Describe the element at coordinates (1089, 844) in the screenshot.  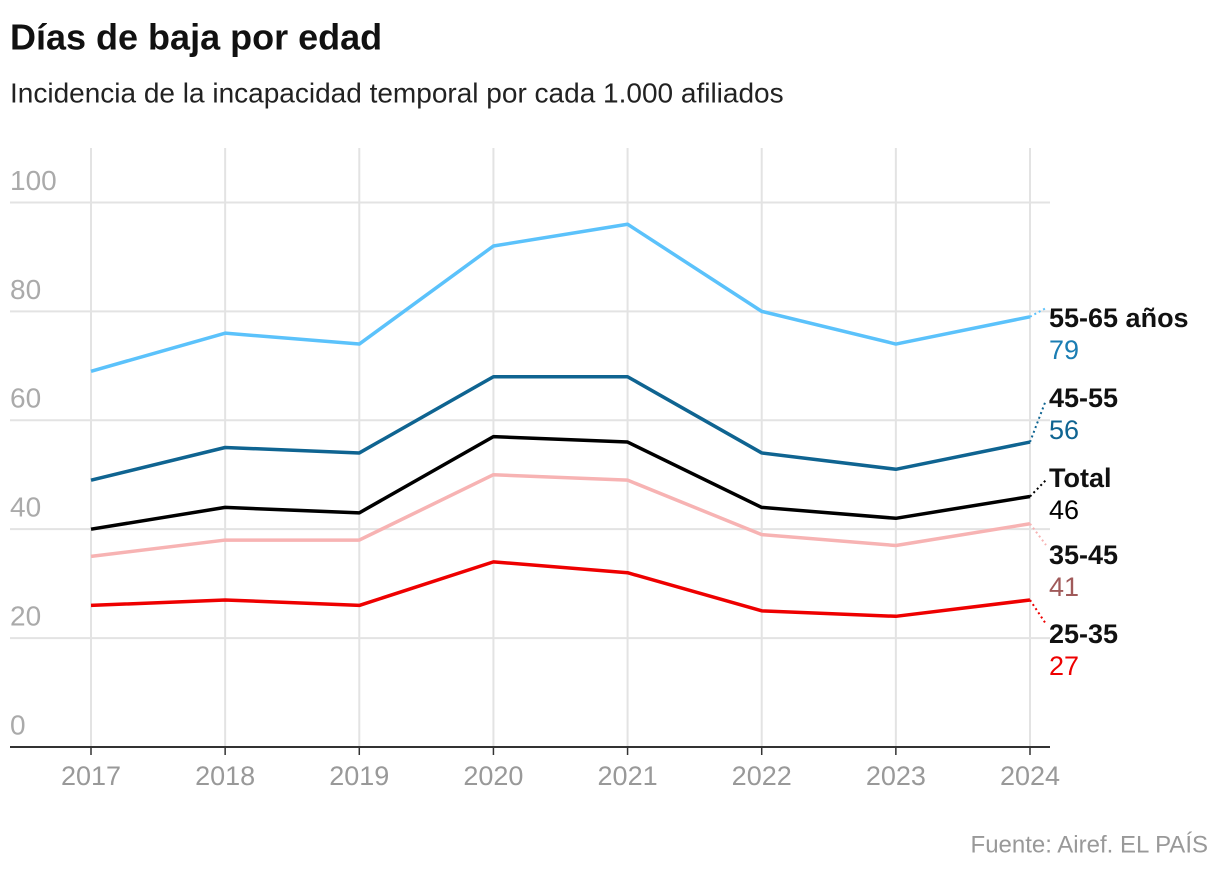
I see `source: Fuente: Airef. EL PAÍS` at that location.